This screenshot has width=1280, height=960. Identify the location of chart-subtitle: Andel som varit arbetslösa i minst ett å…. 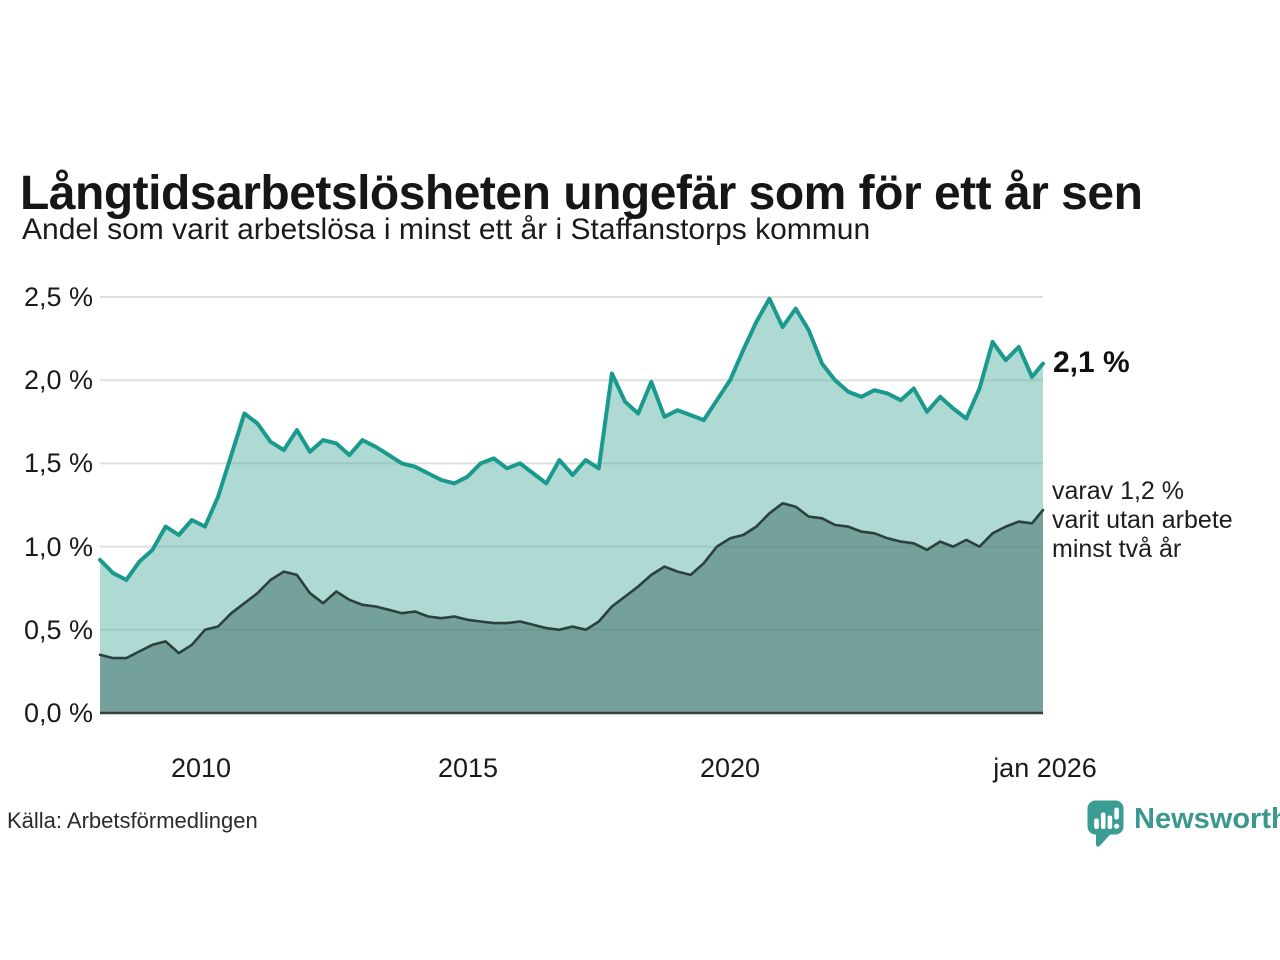
(446, 229).